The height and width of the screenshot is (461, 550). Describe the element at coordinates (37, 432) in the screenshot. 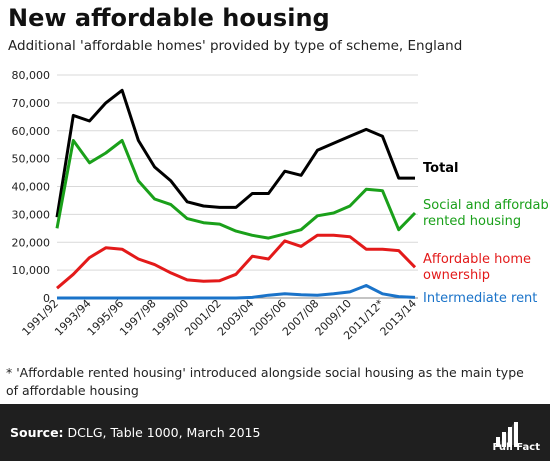

I see `source-label: Source:` at that location.